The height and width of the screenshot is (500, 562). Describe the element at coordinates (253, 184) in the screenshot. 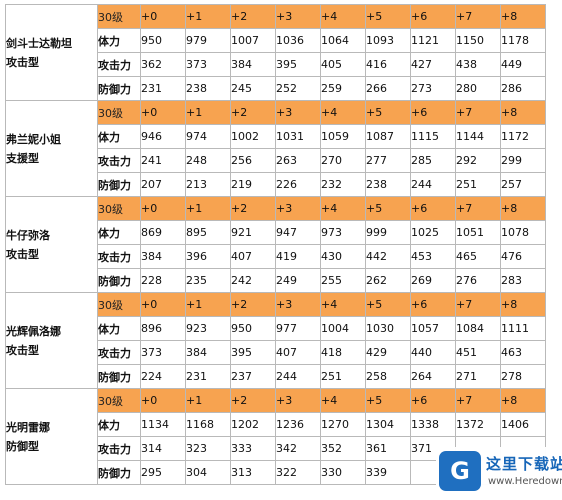

I see `stat-value: 219` at that location.